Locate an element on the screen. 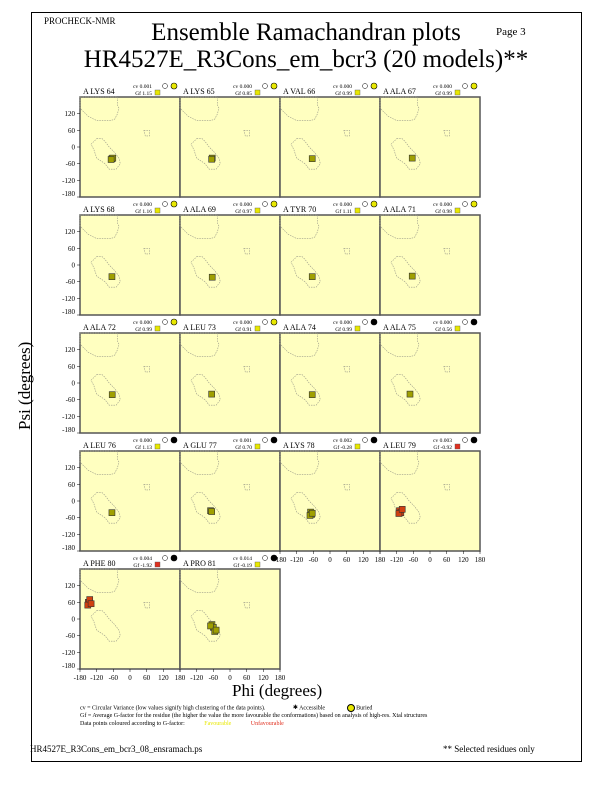 This screenshot has width=612, height=792. residue-label: A ALA 67 is located at coordinates (399, 91).